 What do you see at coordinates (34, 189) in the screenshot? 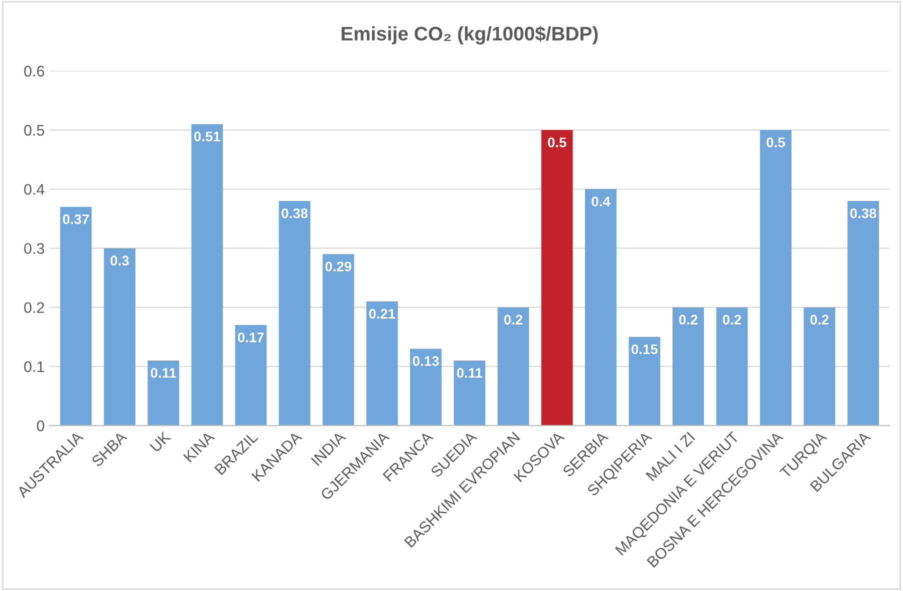
I see `y-tick-label: 0.4` at bounding box center [34, 189].